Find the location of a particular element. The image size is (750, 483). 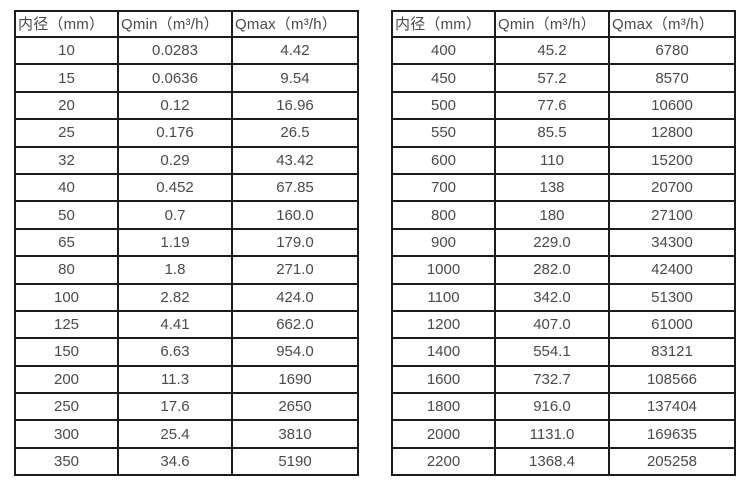

table-cell: 20 is located at coordinates (66, 105).